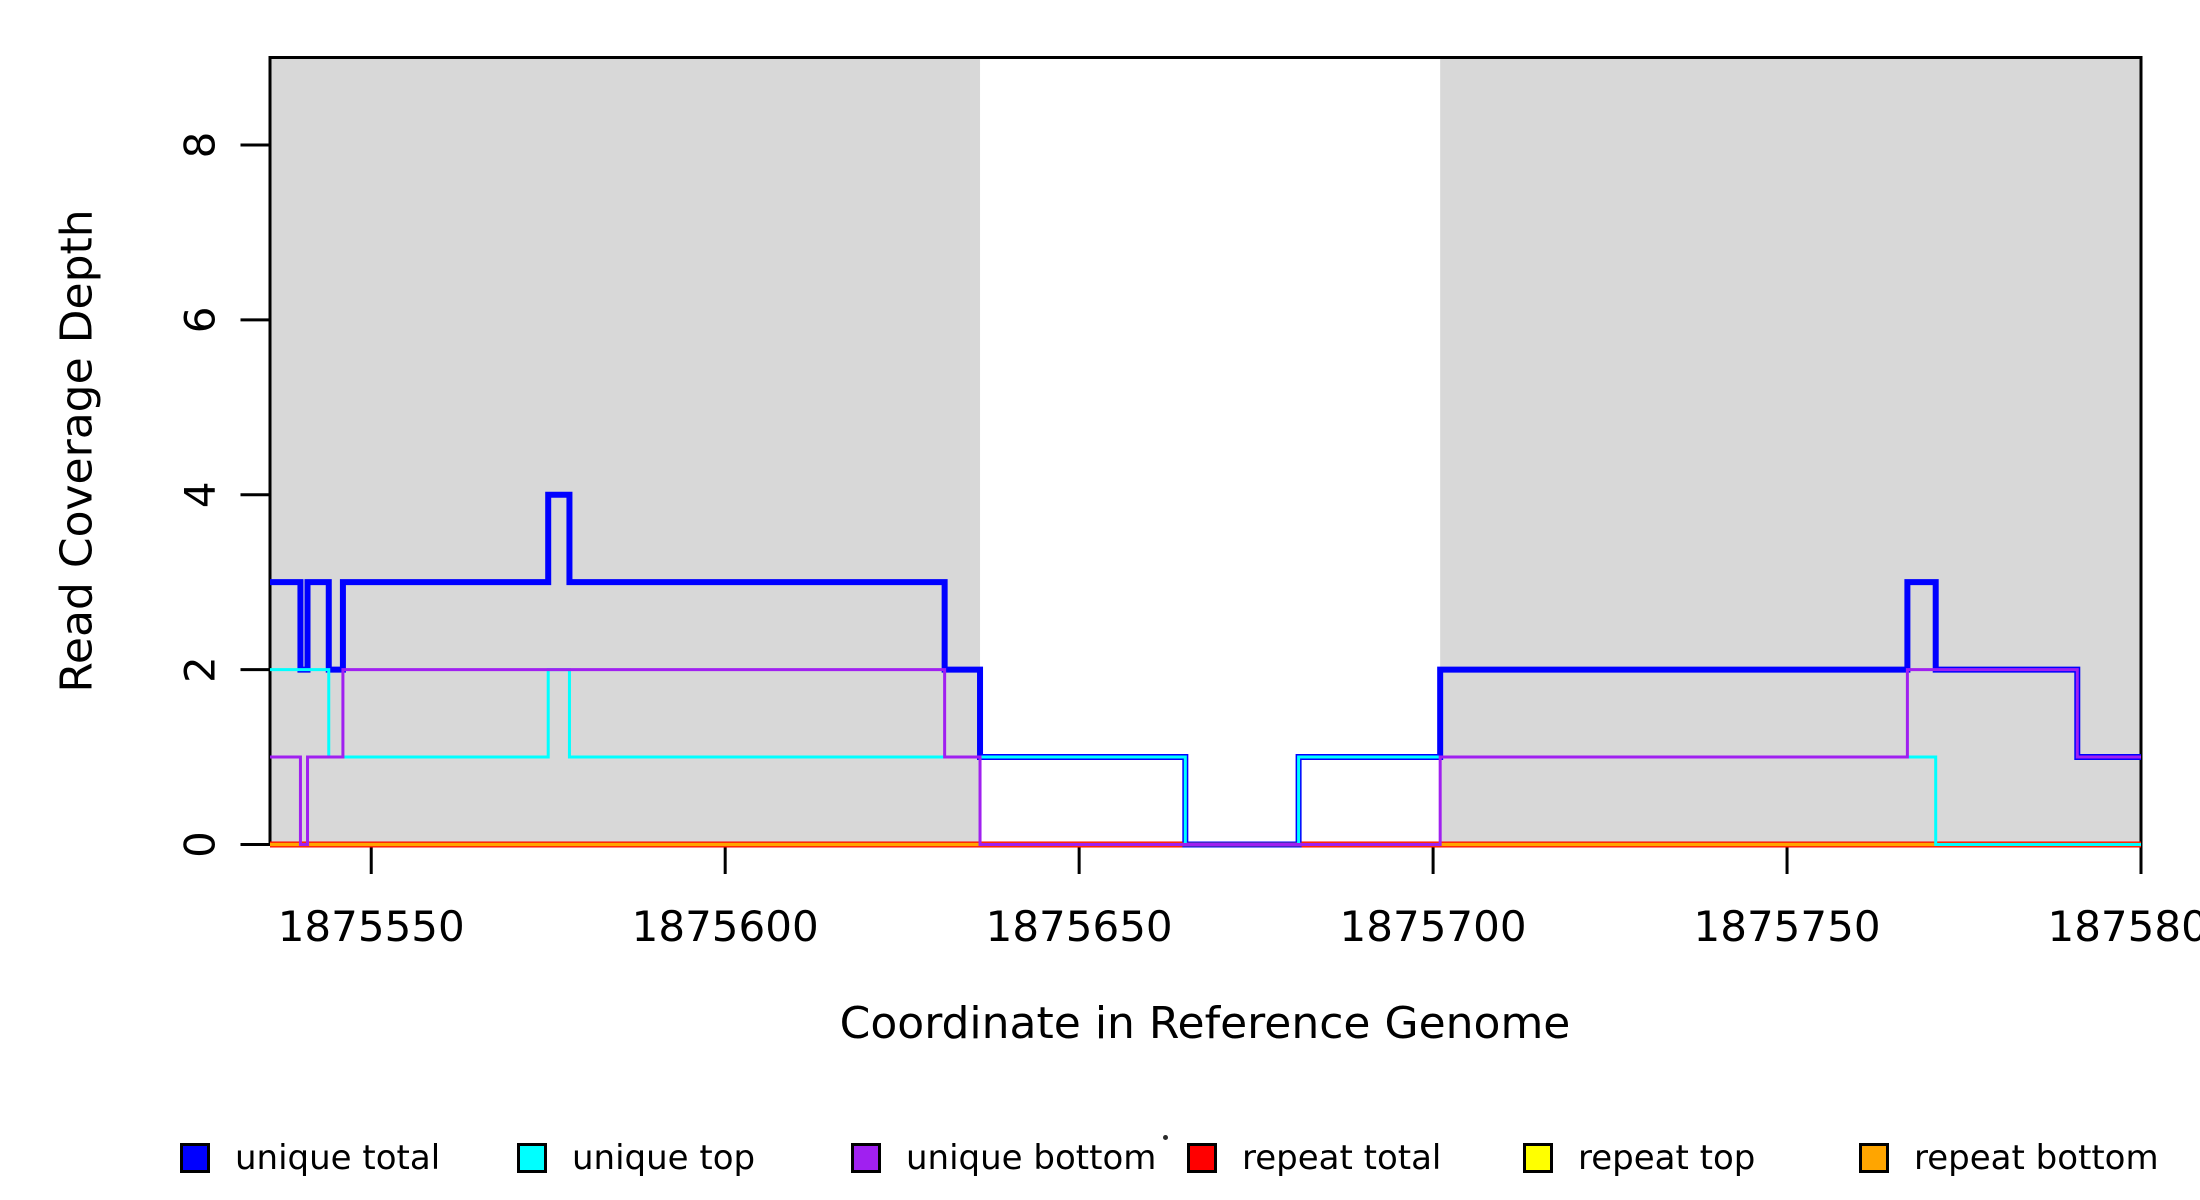 This screenshot has height=1200, width=2200. Describe the element at coordinates (1205, 757) in the screenshot. I see `series-unique-bottom-line` at that location.